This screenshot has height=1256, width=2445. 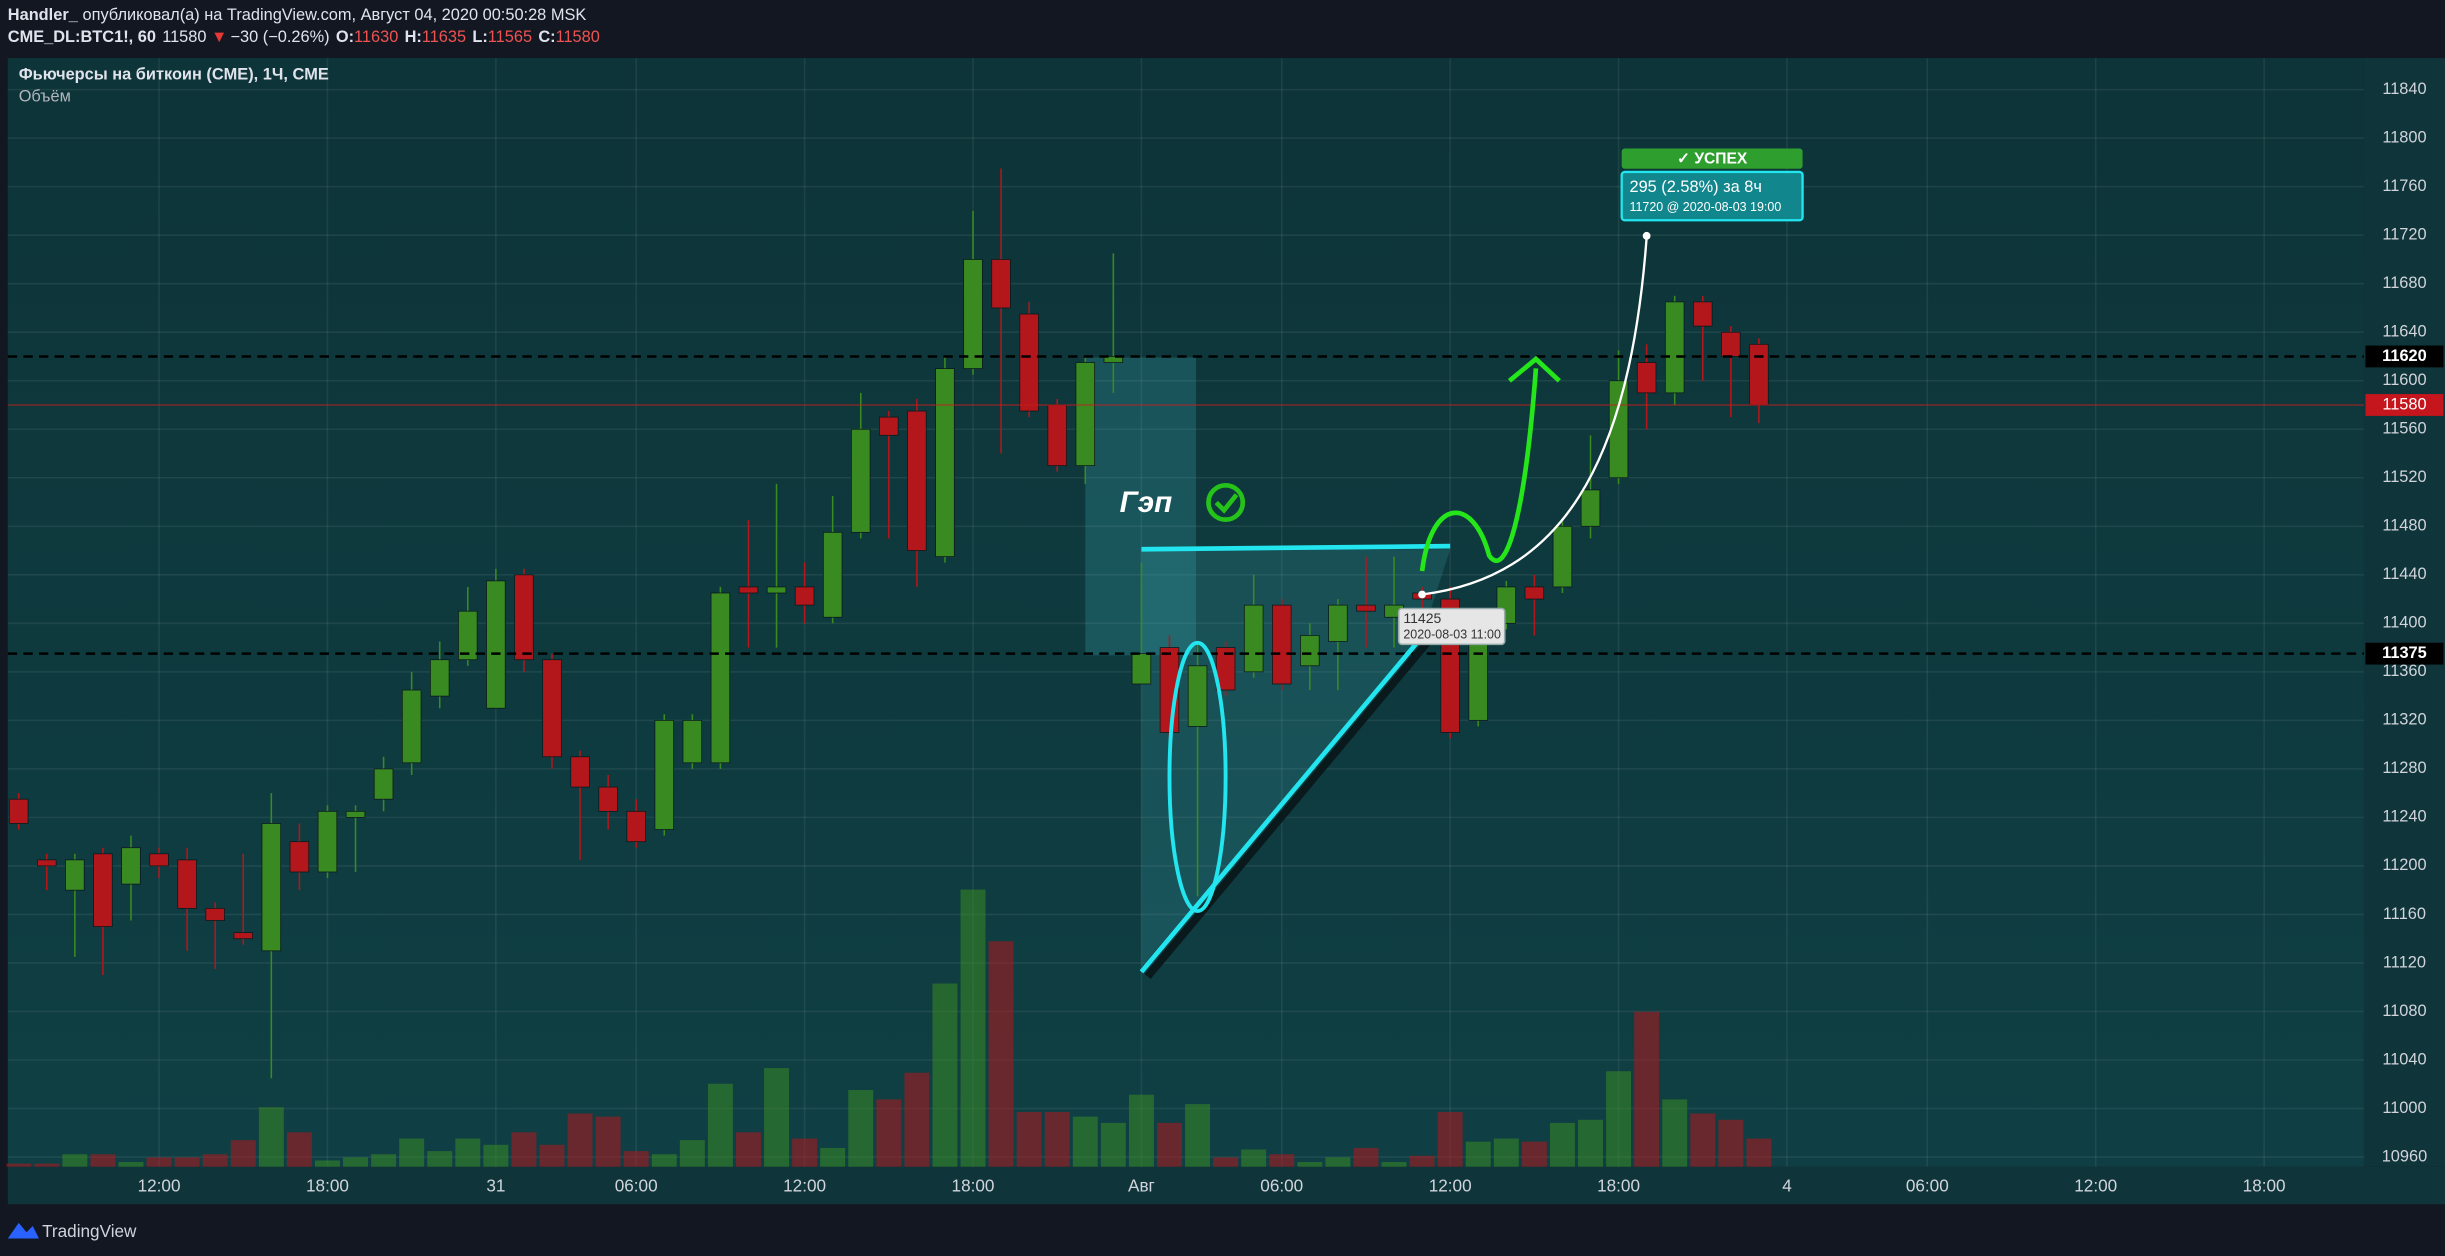 I want to click on h-label: H:, so click(x=413, y=37).